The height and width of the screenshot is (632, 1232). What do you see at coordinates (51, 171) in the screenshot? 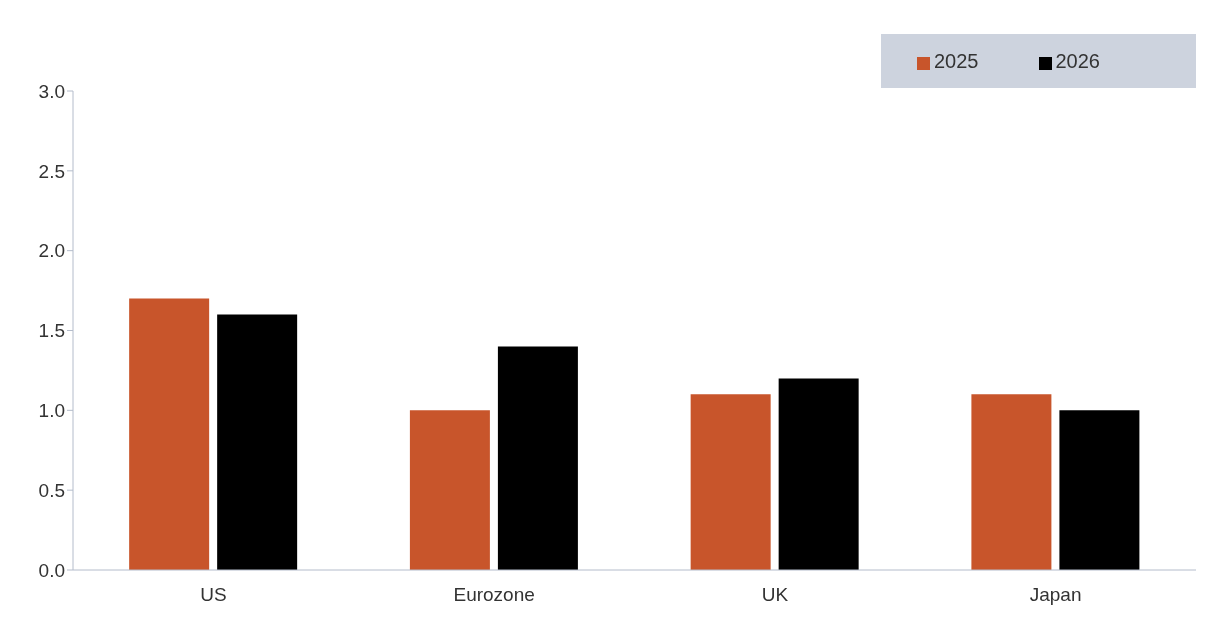
I see `y-tick-label: 2.5` at bounding box center [51, 171].